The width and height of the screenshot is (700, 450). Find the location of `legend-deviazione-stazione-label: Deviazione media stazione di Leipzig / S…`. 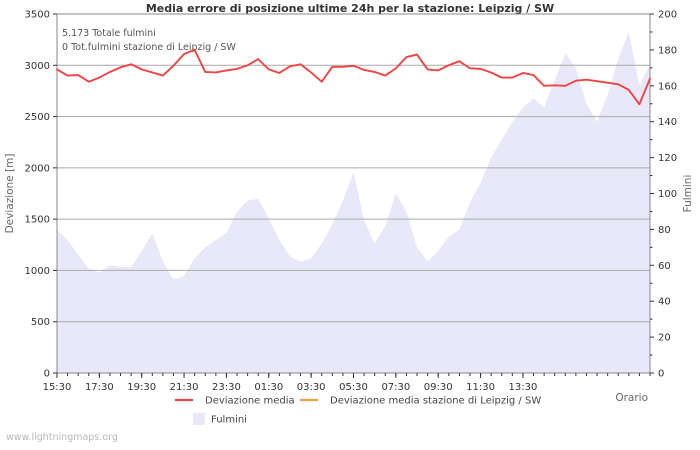

legend-deviazione-stazione-label: Deviazione media stazione di Leipzig / S… is located at coordinates (435, 401).